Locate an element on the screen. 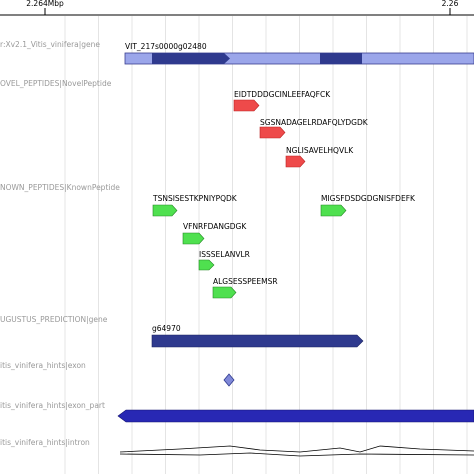  feature-label: MIGSFDSDGDGNISFDEFK is located at coordinates (368, 198).